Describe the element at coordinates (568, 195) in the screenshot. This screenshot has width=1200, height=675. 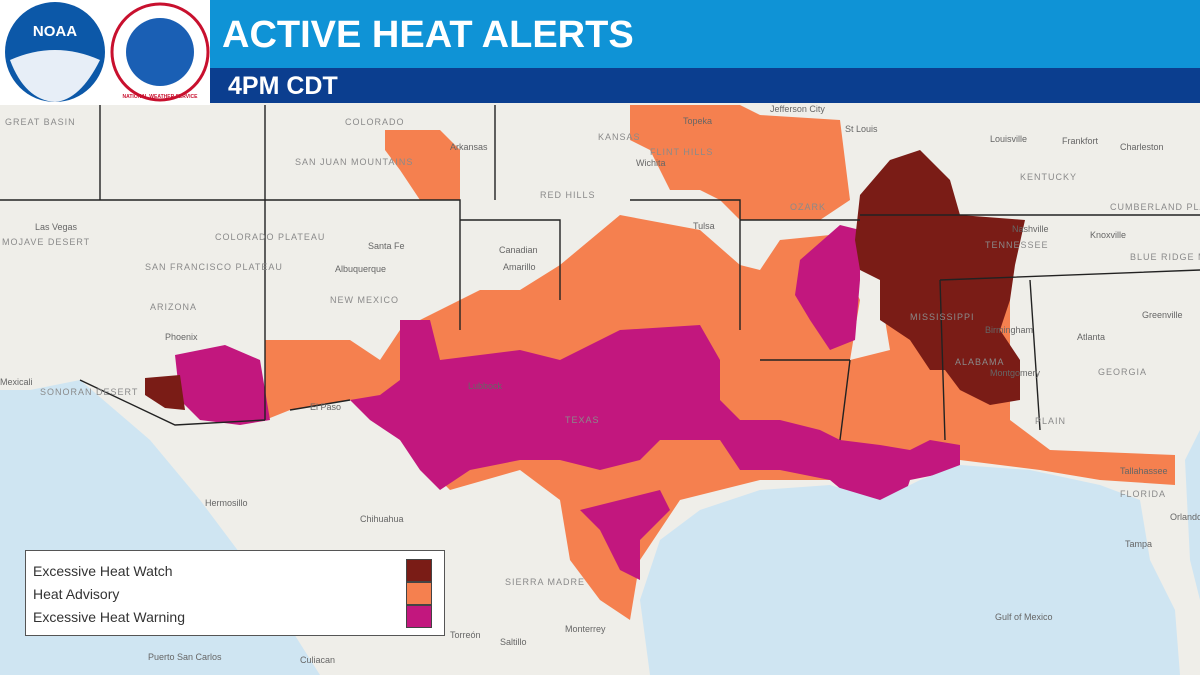
I see `map-label: RED HILLS` at that location.